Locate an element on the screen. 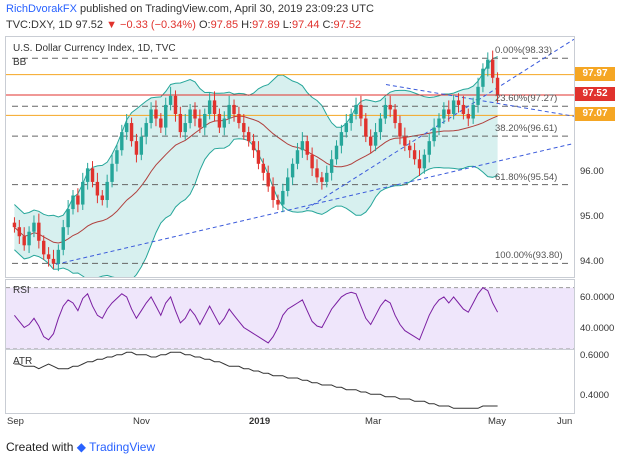 This screenshot has width=624, height=461. author-link: RichDvorakFX is located at coordinates (41, 9).